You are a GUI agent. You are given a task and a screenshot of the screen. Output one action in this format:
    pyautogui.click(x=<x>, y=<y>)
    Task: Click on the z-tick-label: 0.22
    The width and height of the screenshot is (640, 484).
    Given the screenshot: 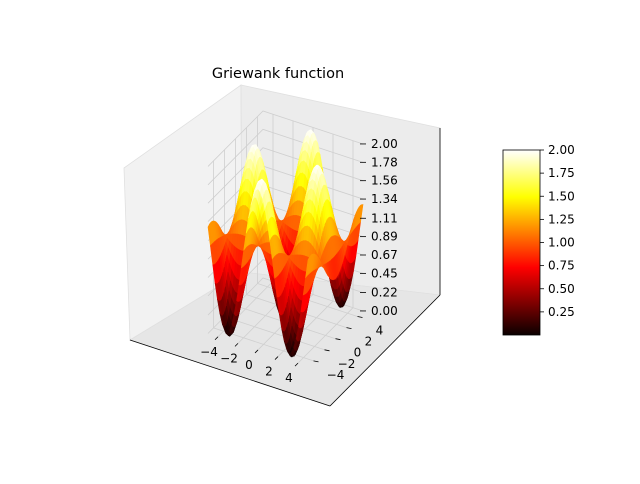 What is the action you would take?
    pyautogui.click(x=384, y=293)
    